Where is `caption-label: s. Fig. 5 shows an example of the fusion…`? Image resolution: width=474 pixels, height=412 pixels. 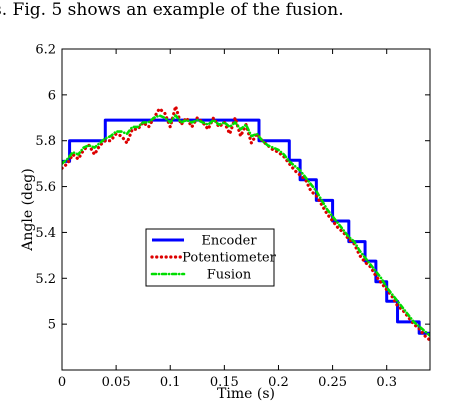 caption-label: s. Fig. 5 shows an example of the fusion… is located at coordinates (172, 10).